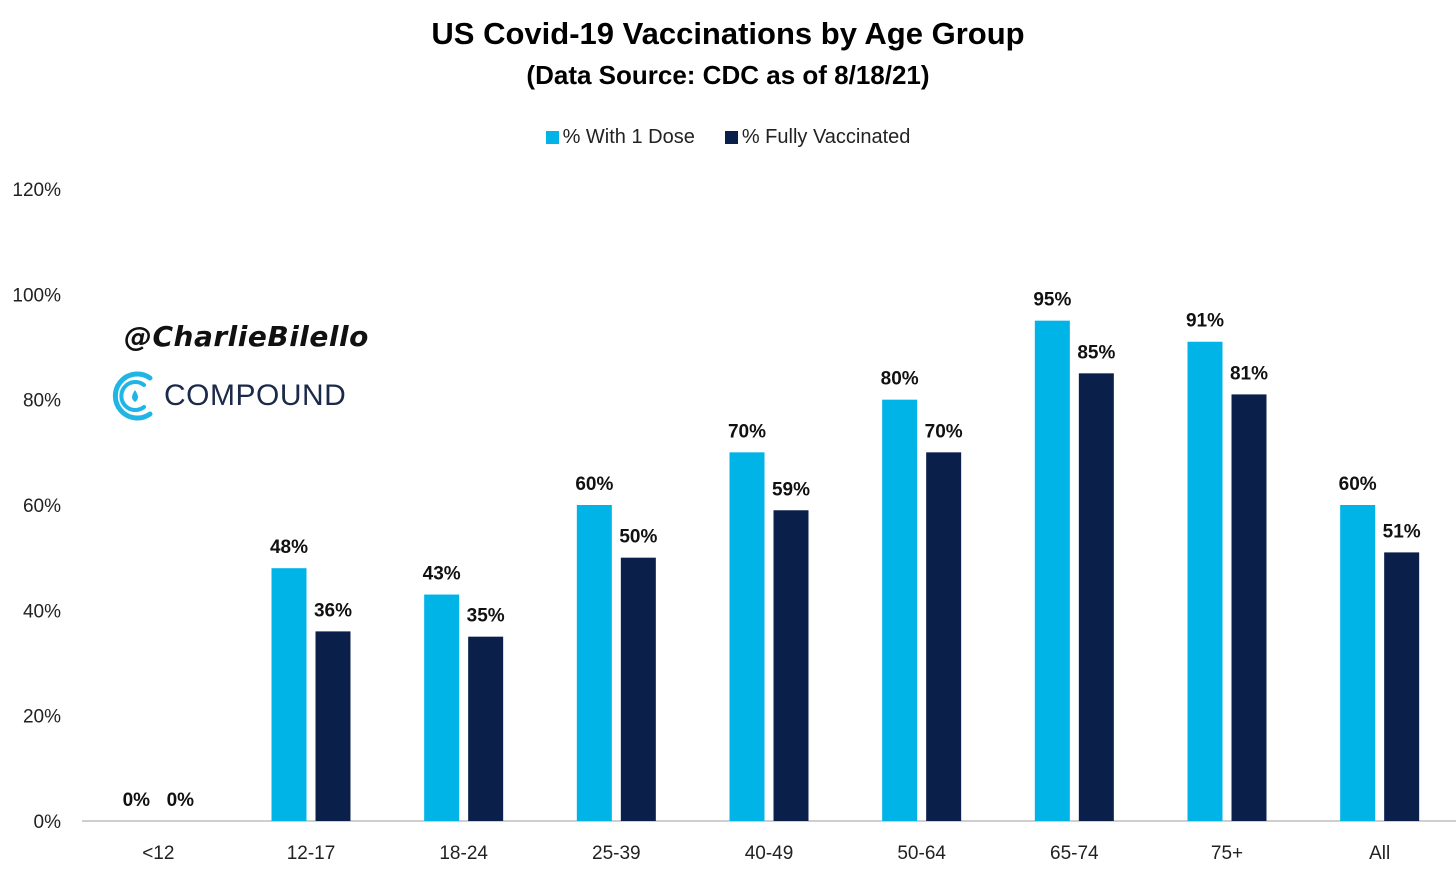 The width and height of the screenshot is (1456, 873). I want to click on y-tick-label: 120%, so click(36, 190).